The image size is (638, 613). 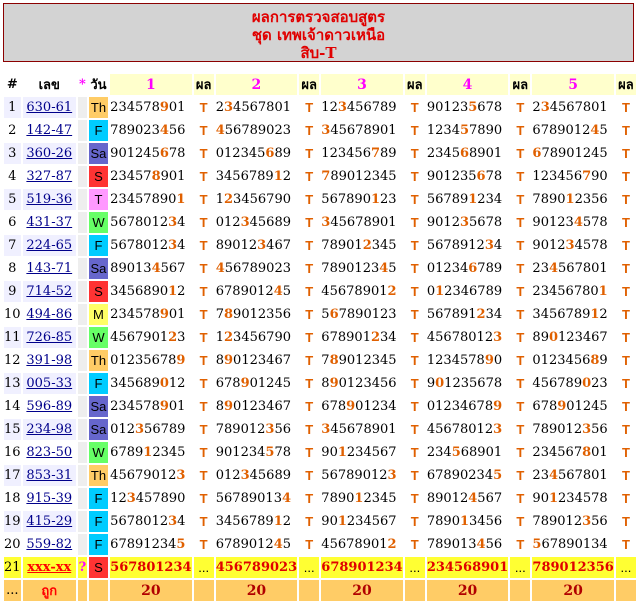 What do you see at coordinates (256, 360) in the screenshot?
I see `row-set-2: 890123467` at bounding box center [256, 360].